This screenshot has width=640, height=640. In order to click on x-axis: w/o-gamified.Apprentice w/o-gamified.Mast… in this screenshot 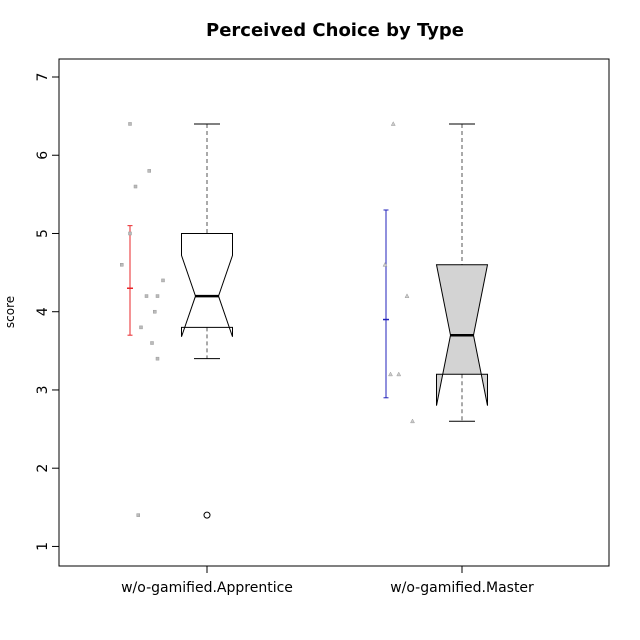, I will do `click(327, 581)`.